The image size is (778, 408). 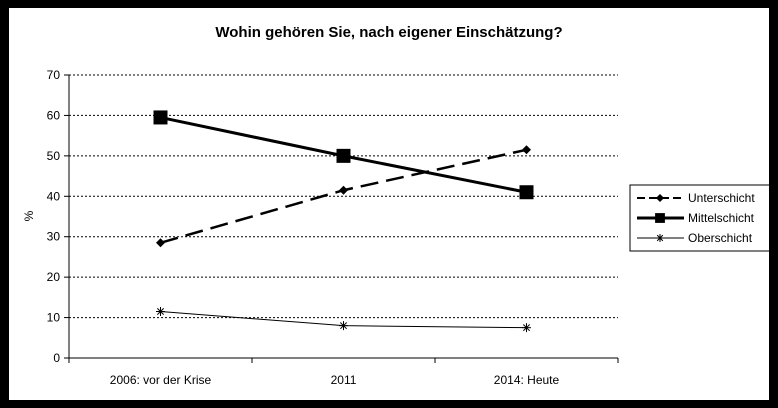 I want to click on legend-item-unterschicht: Unterschicht, so click(x=696, y=198).